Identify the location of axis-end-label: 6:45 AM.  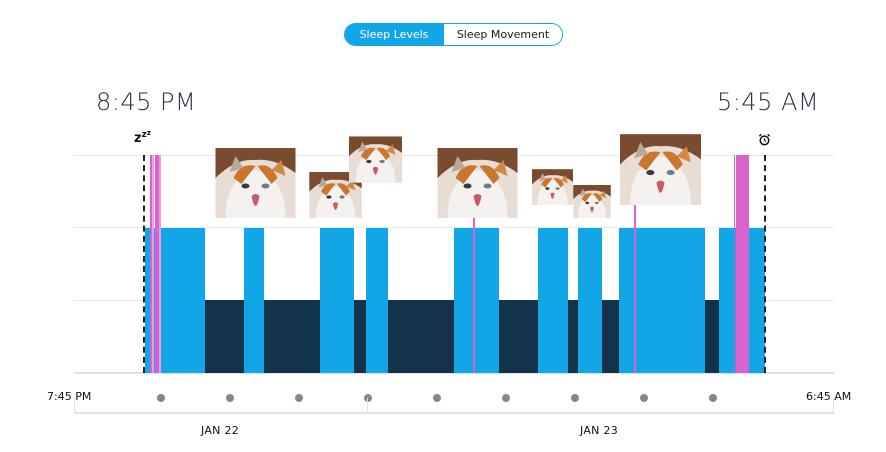
(829, 396).